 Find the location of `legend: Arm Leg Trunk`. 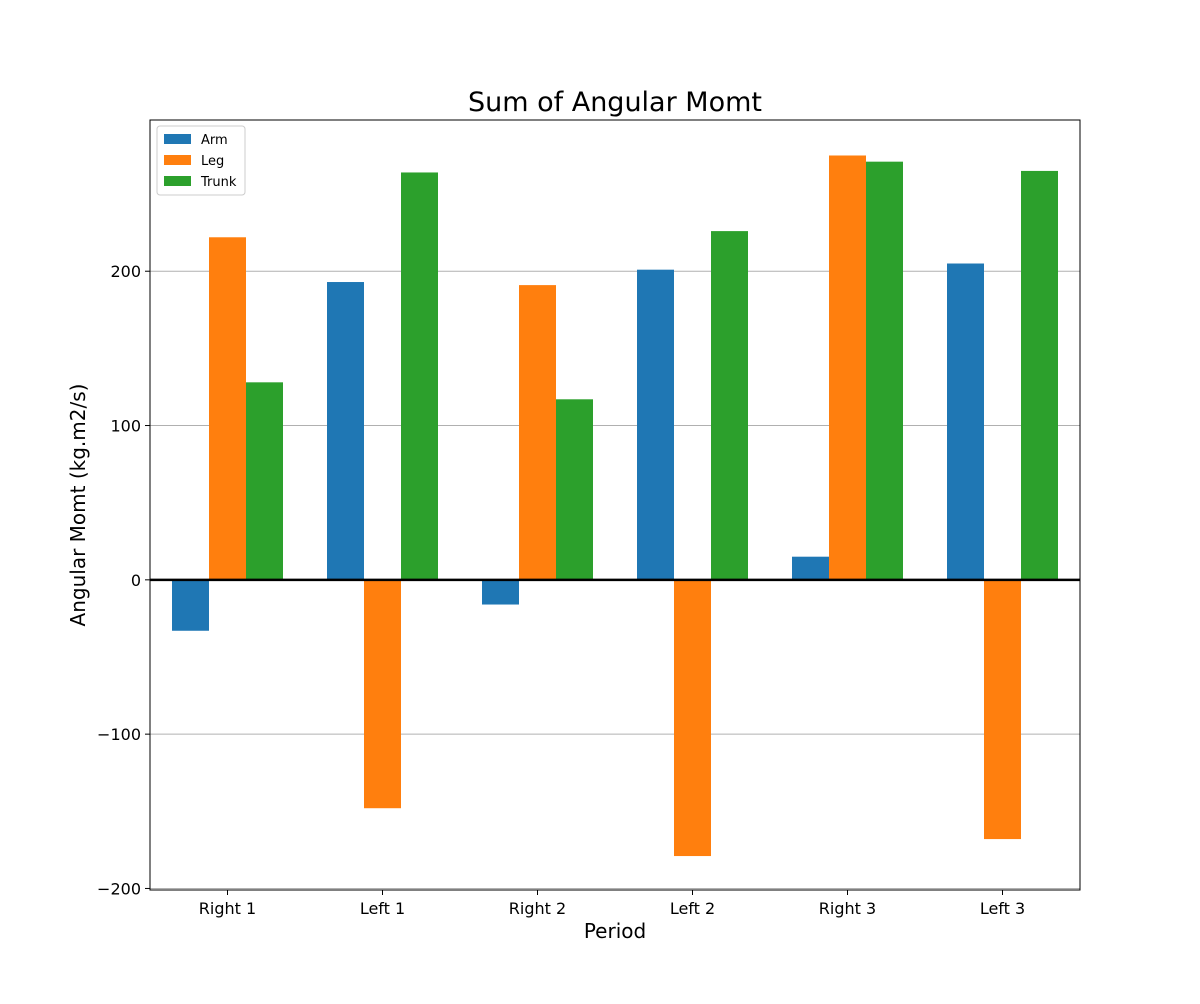

legend: Arm Leg Trunk is located at coordinates (201, 160).